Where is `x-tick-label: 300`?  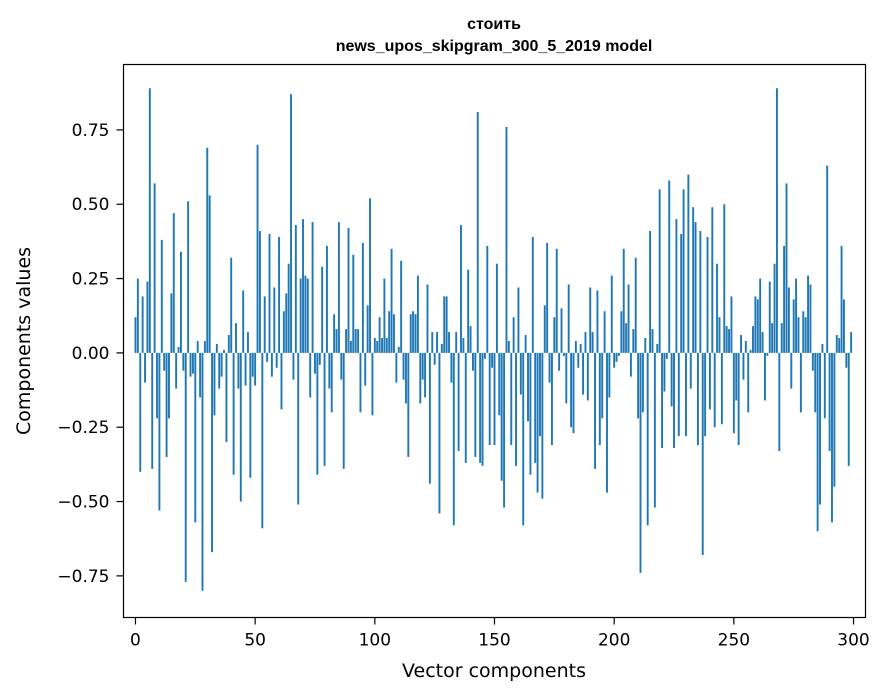 x-tick-label: 300 is located at coordinates (853, 641).